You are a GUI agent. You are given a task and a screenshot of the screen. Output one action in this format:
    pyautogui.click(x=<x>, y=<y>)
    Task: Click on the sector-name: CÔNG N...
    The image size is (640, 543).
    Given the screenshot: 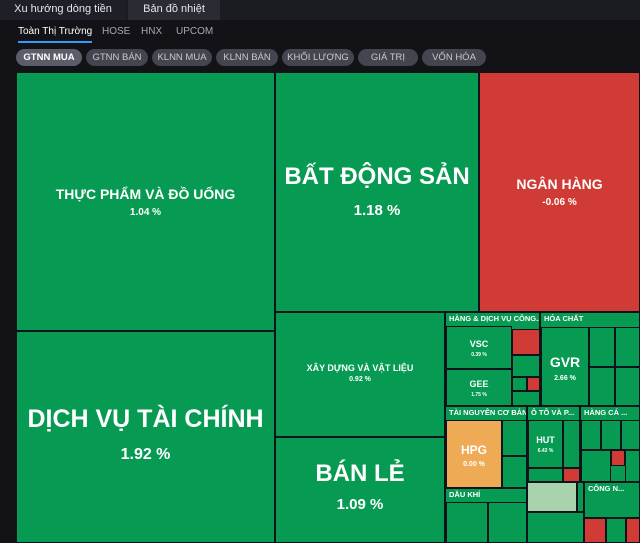 What is the action you would take?
    pyautogui.click(x=606, y=488)
    